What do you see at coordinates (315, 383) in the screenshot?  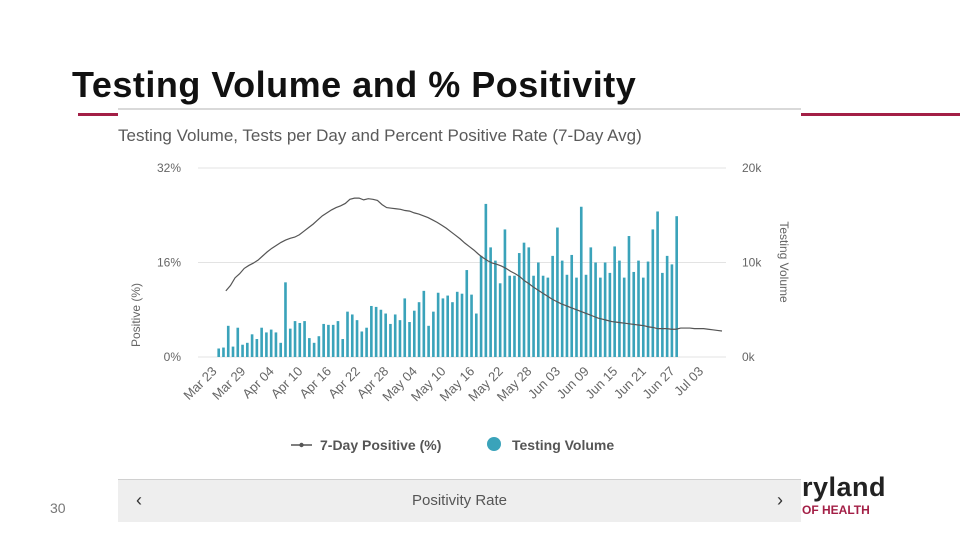 I see `x-tick-label: Apr 16` at bounding box center [315, 383].